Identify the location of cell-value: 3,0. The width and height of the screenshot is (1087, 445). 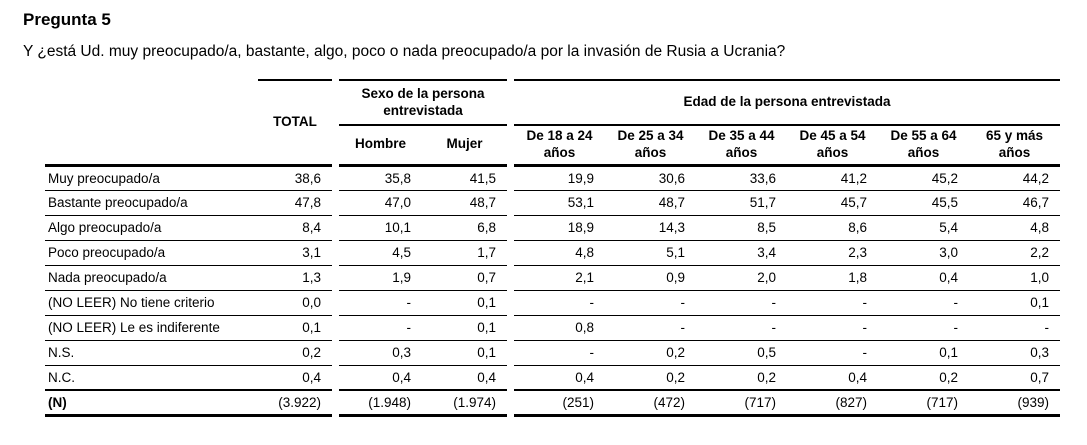
(923, 253).